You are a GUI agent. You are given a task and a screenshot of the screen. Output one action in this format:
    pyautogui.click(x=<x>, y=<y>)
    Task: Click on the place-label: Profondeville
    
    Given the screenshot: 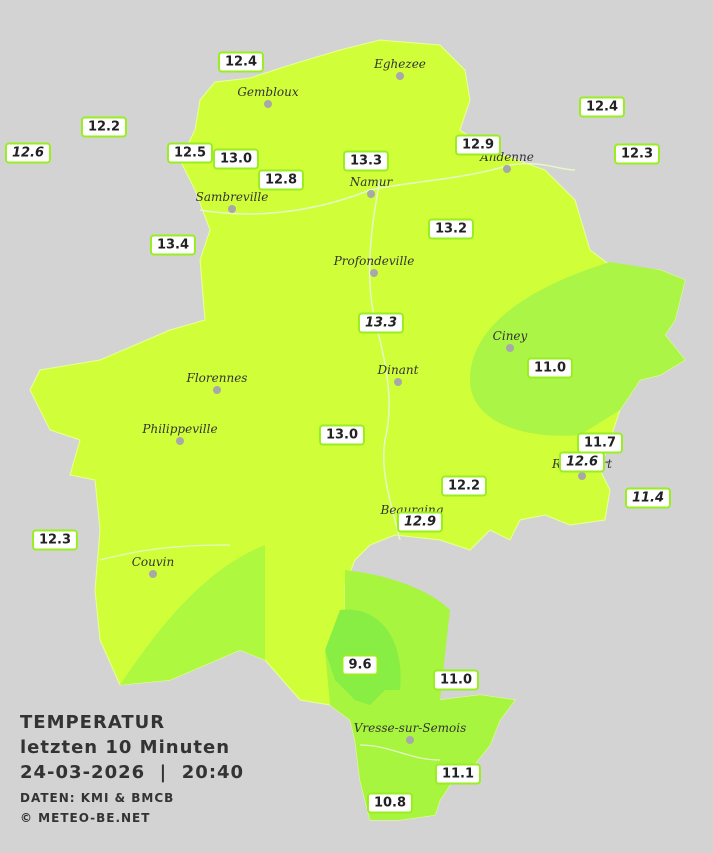 What is the action you would take?
    pyautogui.click(x=374, y=261)
    